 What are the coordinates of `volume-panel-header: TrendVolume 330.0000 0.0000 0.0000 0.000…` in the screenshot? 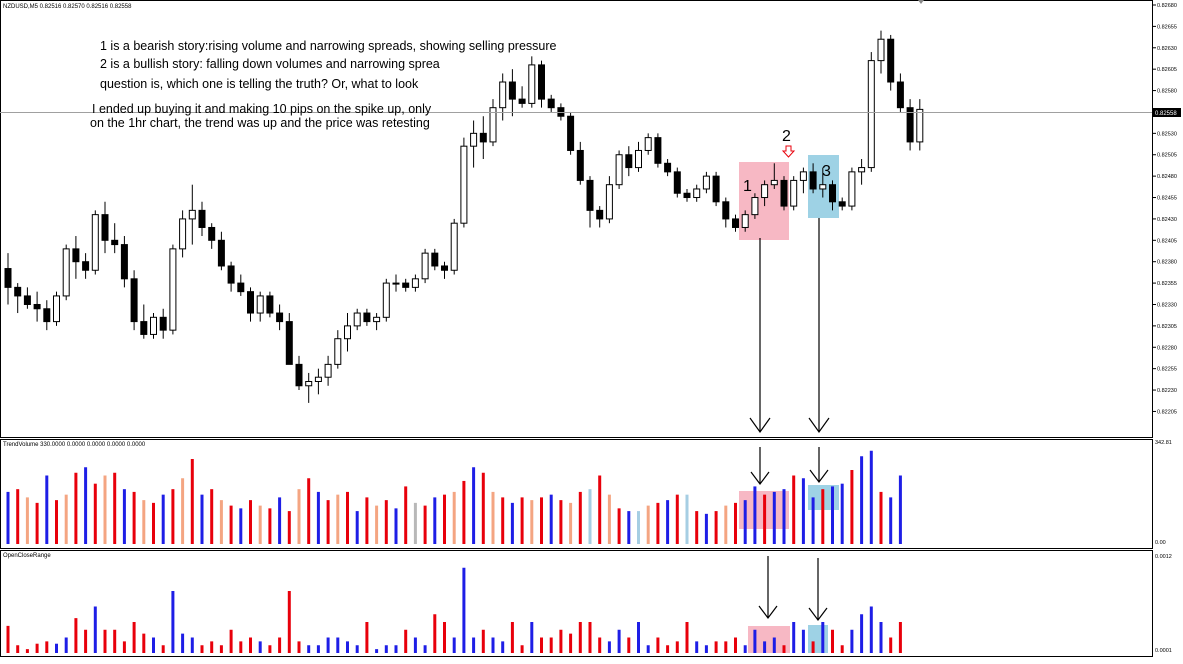 It's located at (74, 445).